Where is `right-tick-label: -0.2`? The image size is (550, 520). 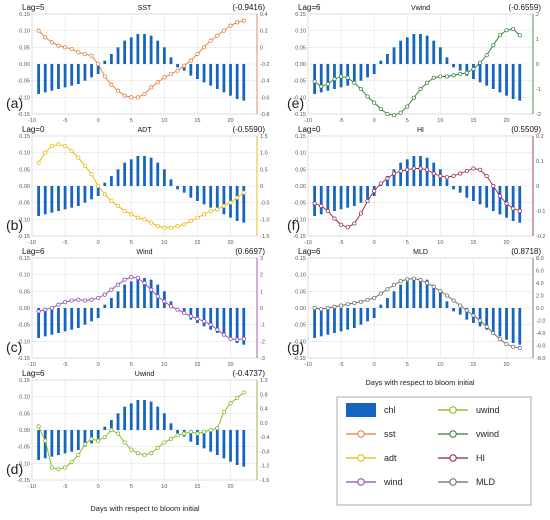 right-tick-label: -0.2 is located at coordinates (264, 65).